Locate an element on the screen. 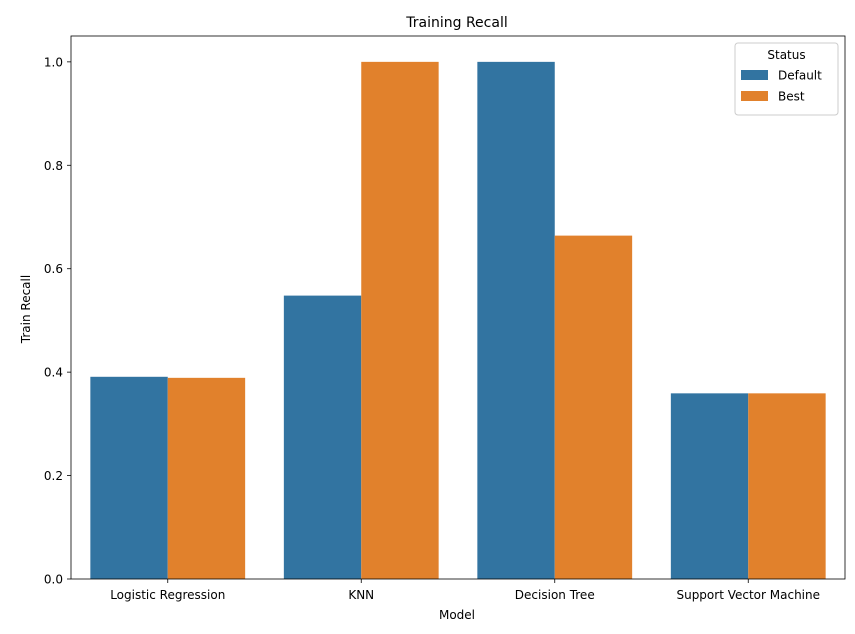  y-tick-label: 0.4 is located at coordinates (53, 373).